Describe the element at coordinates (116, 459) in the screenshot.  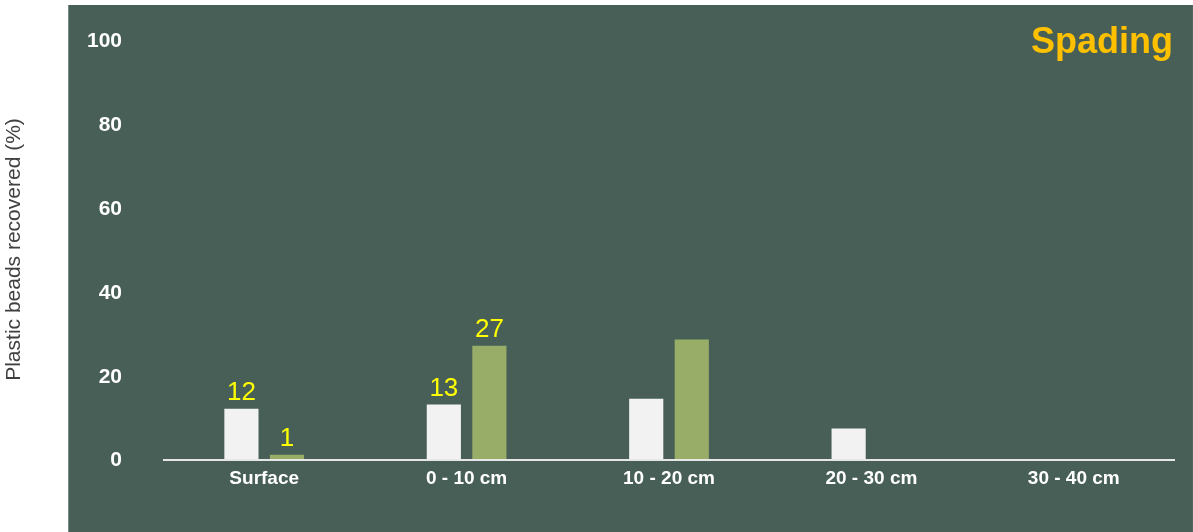
I see `y-tick-label: 0` at that location.